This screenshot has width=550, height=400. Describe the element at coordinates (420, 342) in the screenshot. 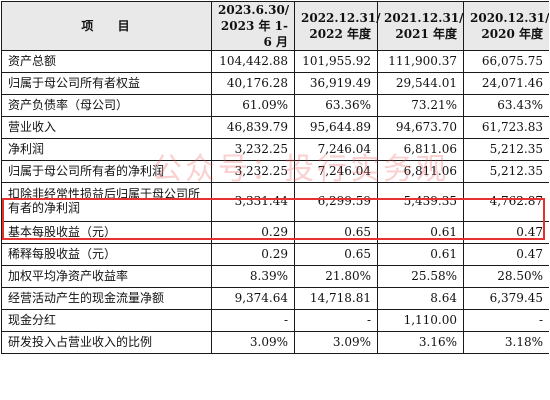

I see `cell-value: 3.16%` at that location.